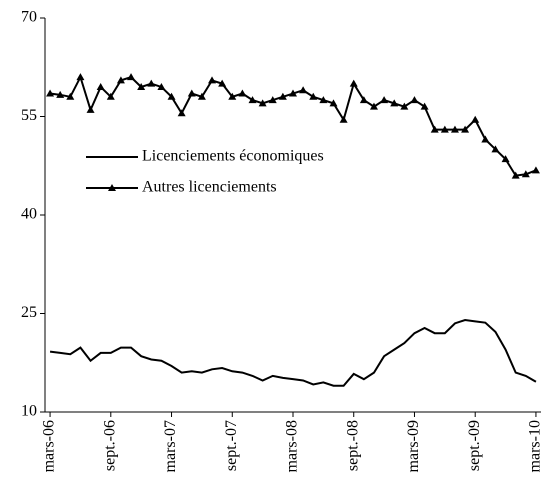 The height and width of the screenshot is (500, 542). I want to click on y-tick-label: 70, so click(29, 17).